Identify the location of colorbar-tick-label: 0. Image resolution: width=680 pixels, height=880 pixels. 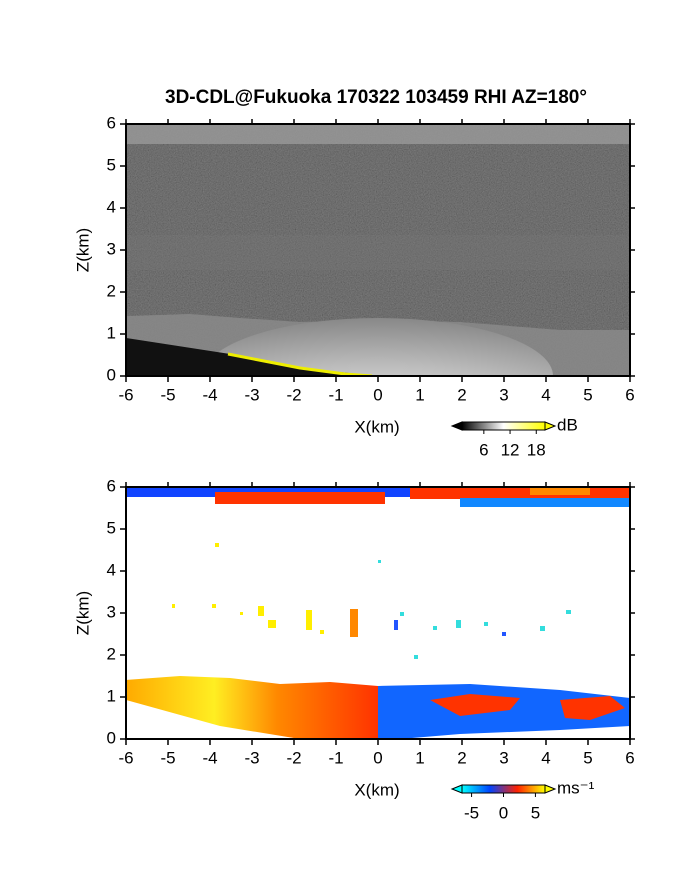
(503, 812).